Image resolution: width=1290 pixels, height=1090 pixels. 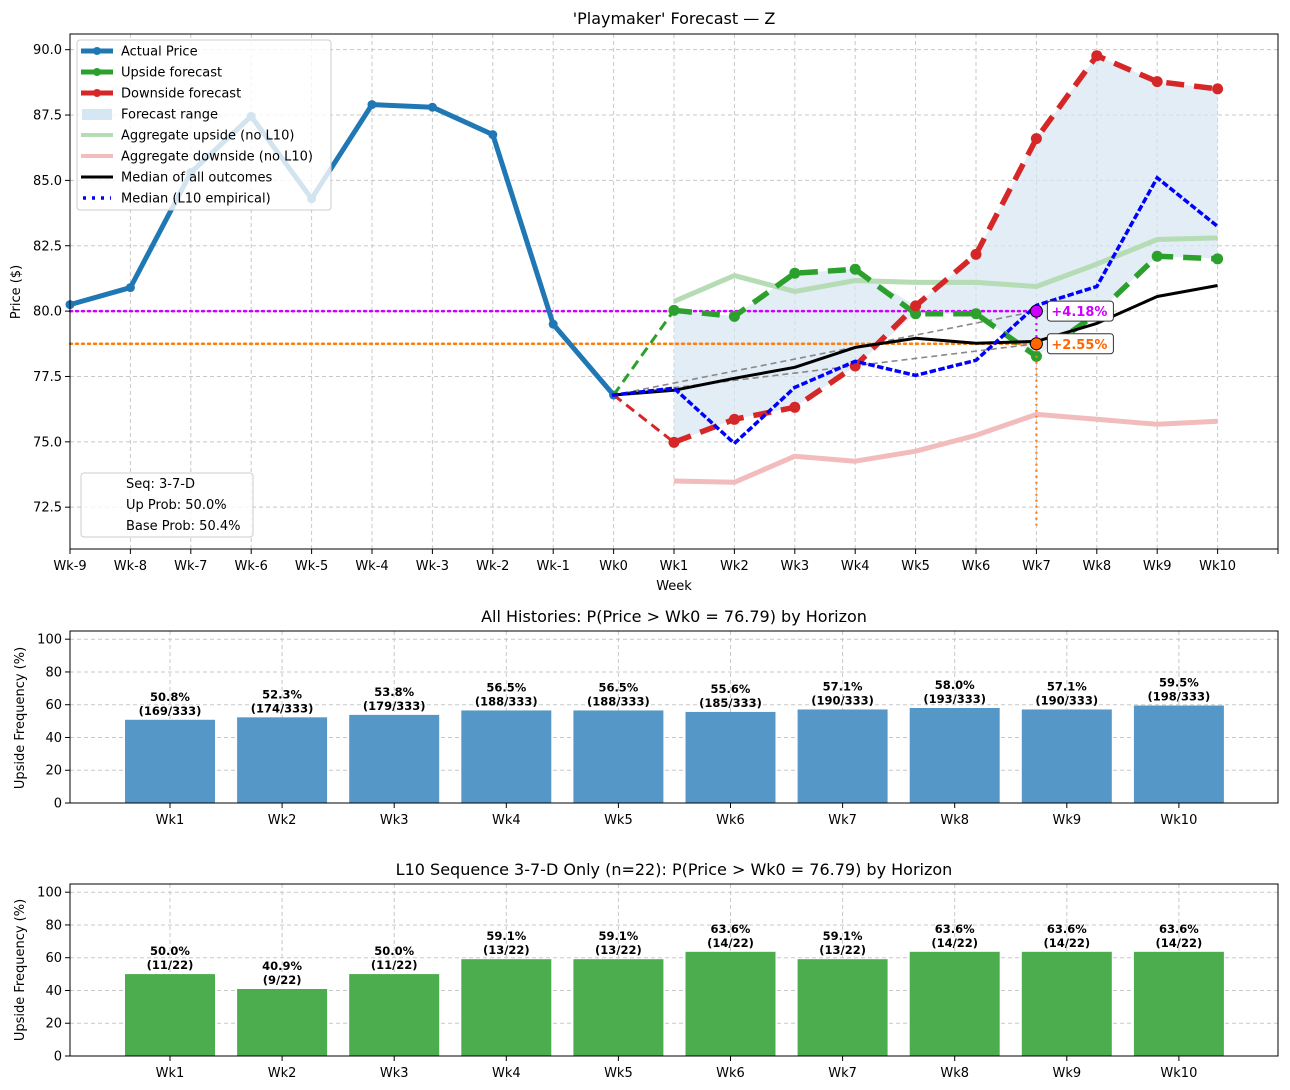 What do you see at coordinates (170, 965) in the screenshot?
I see `bar-count-label: (11/22)` at bounding box center [170, 965].